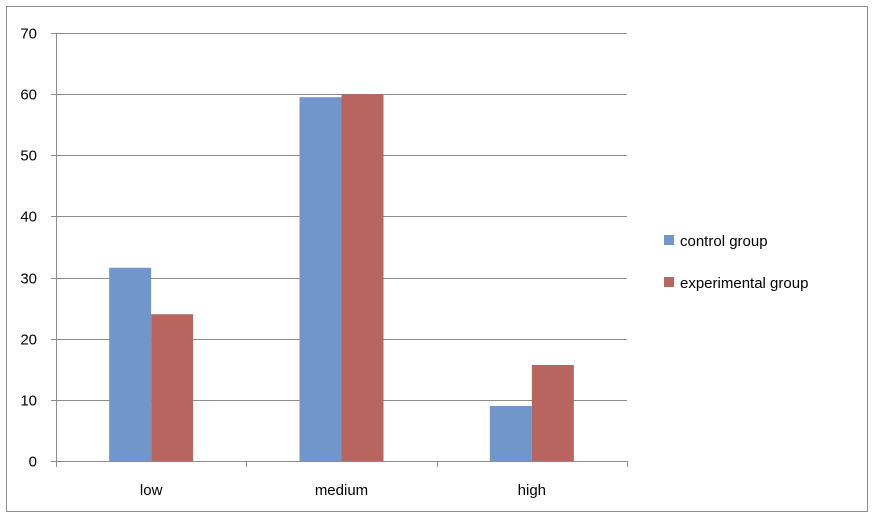  What do you see at coordinates (552, 413) in the screenshot?
I see `bar-experimental-group-high` at bounding box center [552, 413].